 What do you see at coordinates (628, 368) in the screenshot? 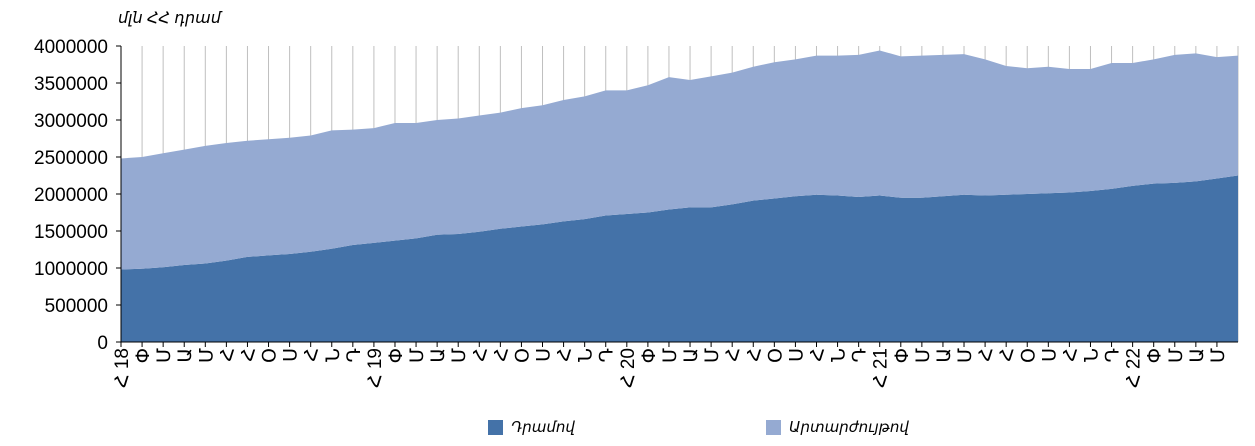
I see `x-tick-label: Հ 20` at bounding box center [628, 368].